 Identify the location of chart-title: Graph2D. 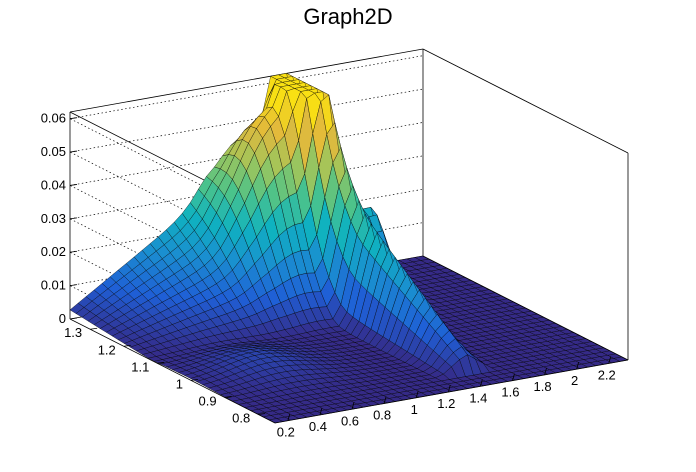
(348, 16).